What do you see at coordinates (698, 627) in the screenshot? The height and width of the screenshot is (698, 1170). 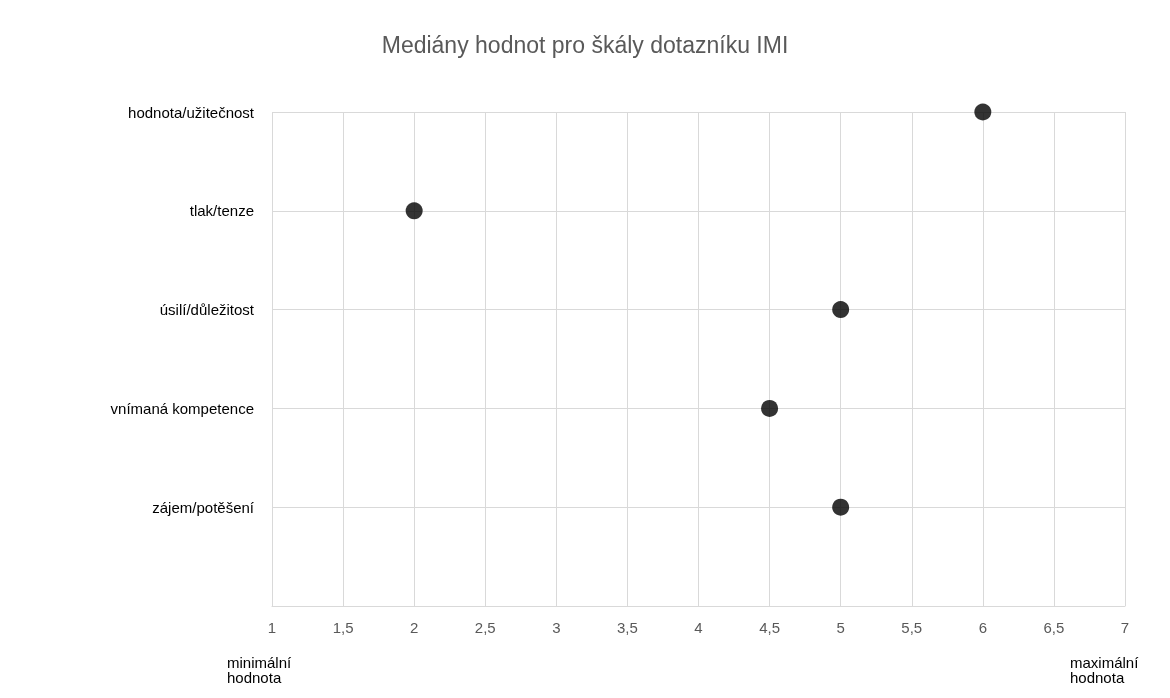 I see `x-tick-label: 4` at bounding box center [698, 627].